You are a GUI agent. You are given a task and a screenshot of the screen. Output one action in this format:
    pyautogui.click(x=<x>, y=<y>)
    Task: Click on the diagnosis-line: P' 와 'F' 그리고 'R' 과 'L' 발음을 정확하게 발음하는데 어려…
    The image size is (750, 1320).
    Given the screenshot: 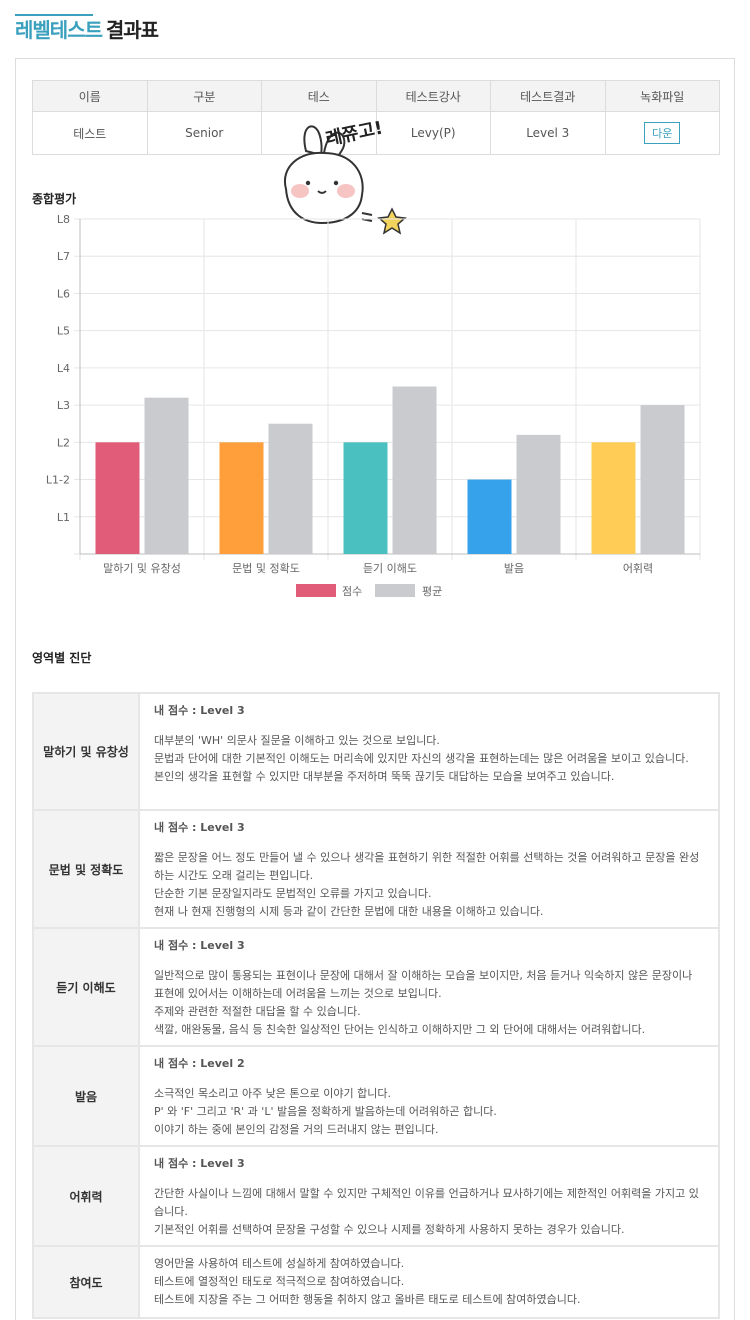 What is the action you would take?
    pyautogui.click(x=325, y=1111)
    